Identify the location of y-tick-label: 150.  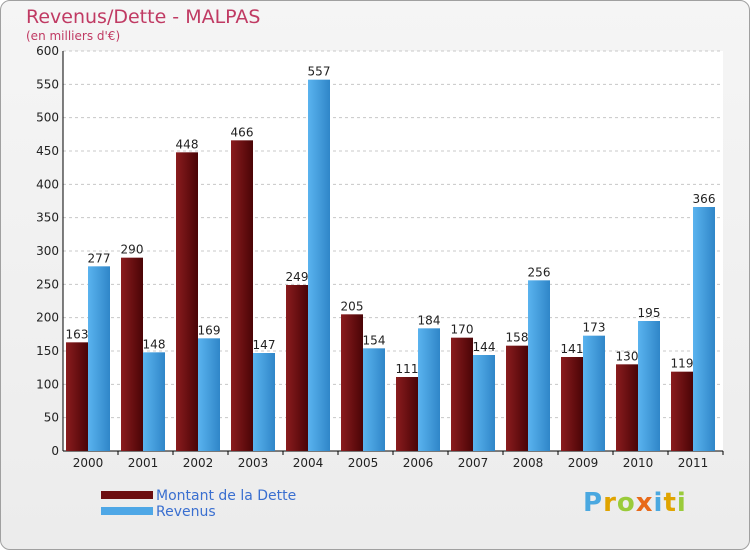
(47, 351).